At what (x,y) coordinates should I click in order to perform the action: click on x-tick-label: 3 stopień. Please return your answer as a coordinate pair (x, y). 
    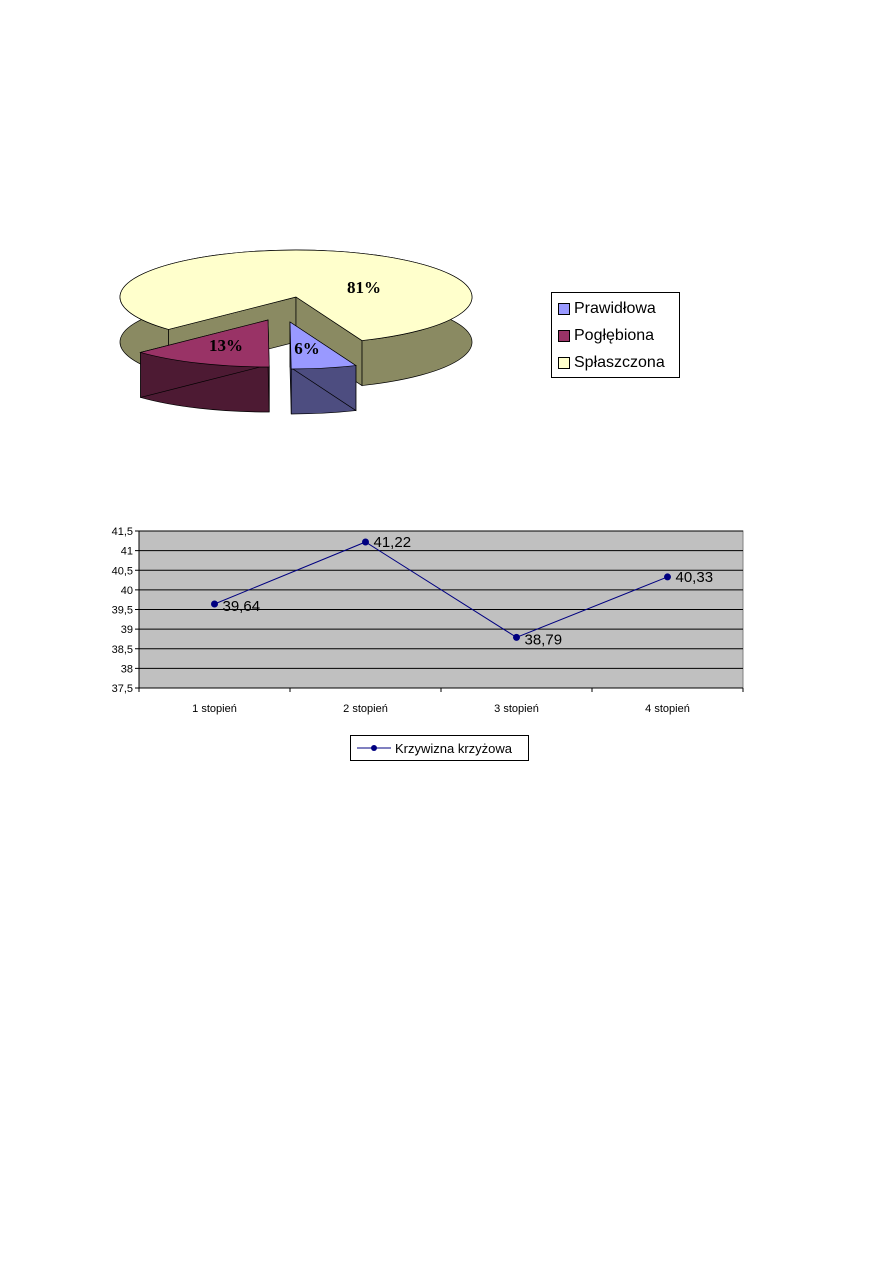
    Looking at the image, I should click on (516, 709).